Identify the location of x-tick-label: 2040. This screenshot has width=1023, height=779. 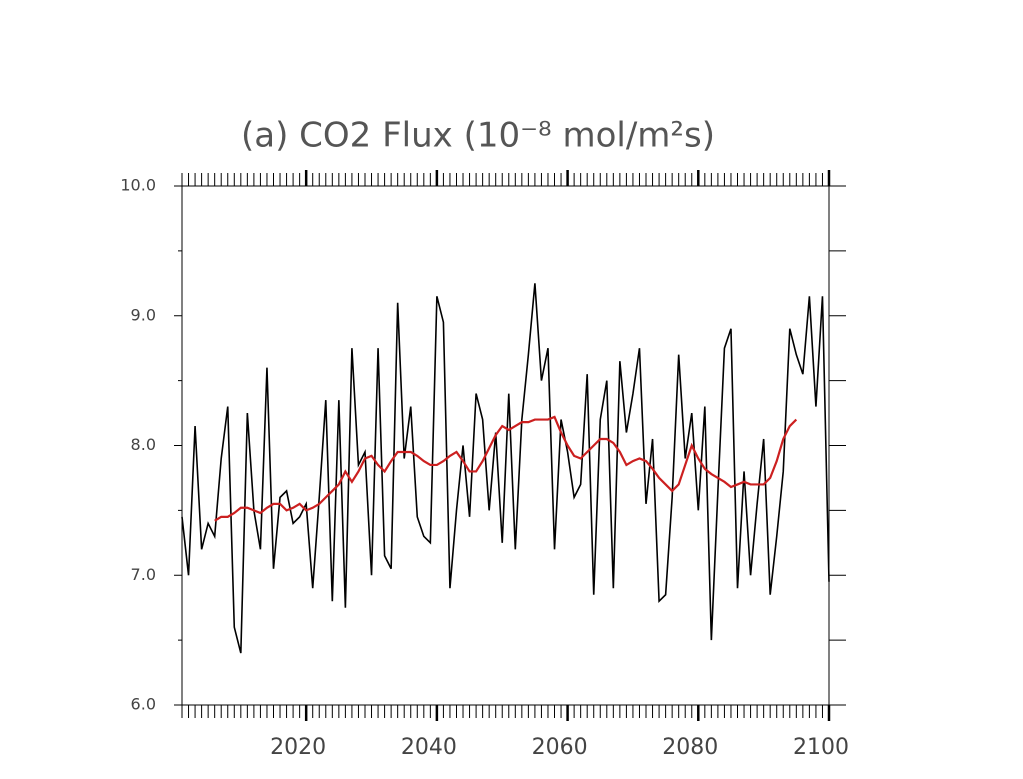
(429, 747).